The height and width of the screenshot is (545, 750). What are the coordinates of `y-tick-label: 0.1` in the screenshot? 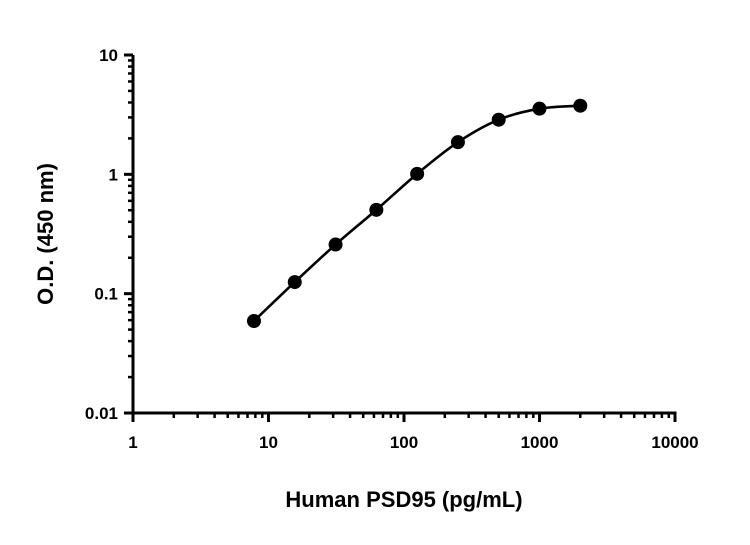 It's located at (106, 294).